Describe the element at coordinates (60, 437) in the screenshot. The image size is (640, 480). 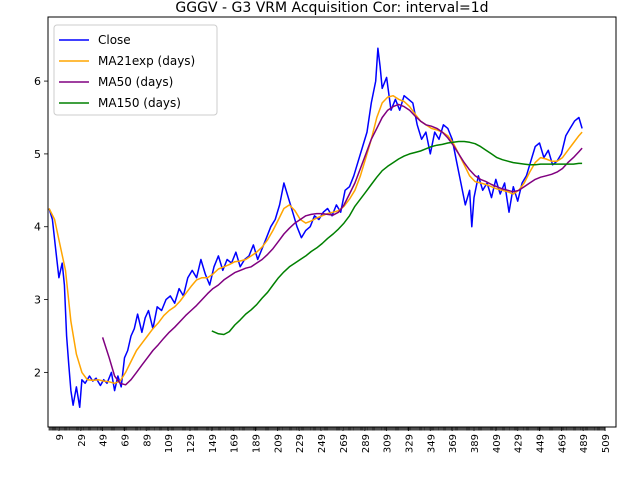
I see `x-tick-label: 9` at that location.